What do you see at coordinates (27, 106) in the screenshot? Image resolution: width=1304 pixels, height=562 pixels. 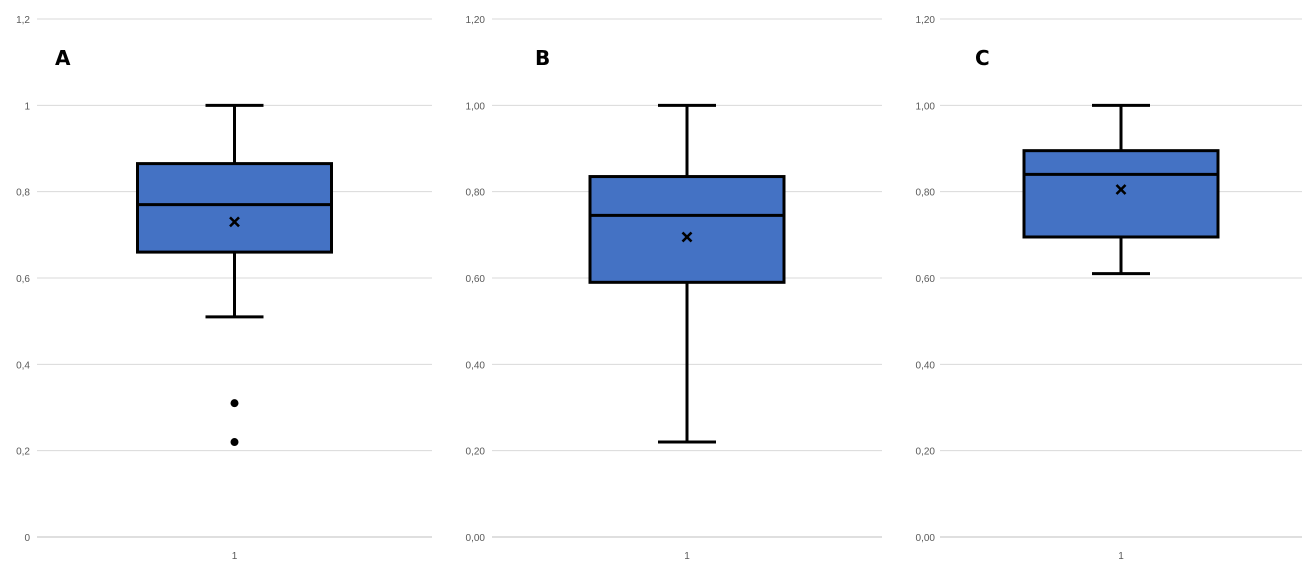 I see `y-tick-label: 1` at bounding box center [27, 106].